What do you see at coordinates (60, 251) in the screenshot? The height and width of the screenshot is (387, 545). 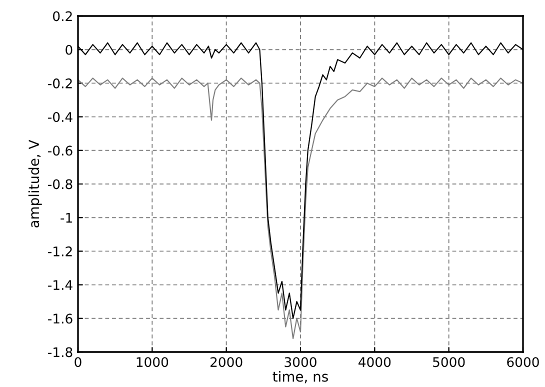 I see `y-tick-label: -1.2` at bounding box center [60, 251].